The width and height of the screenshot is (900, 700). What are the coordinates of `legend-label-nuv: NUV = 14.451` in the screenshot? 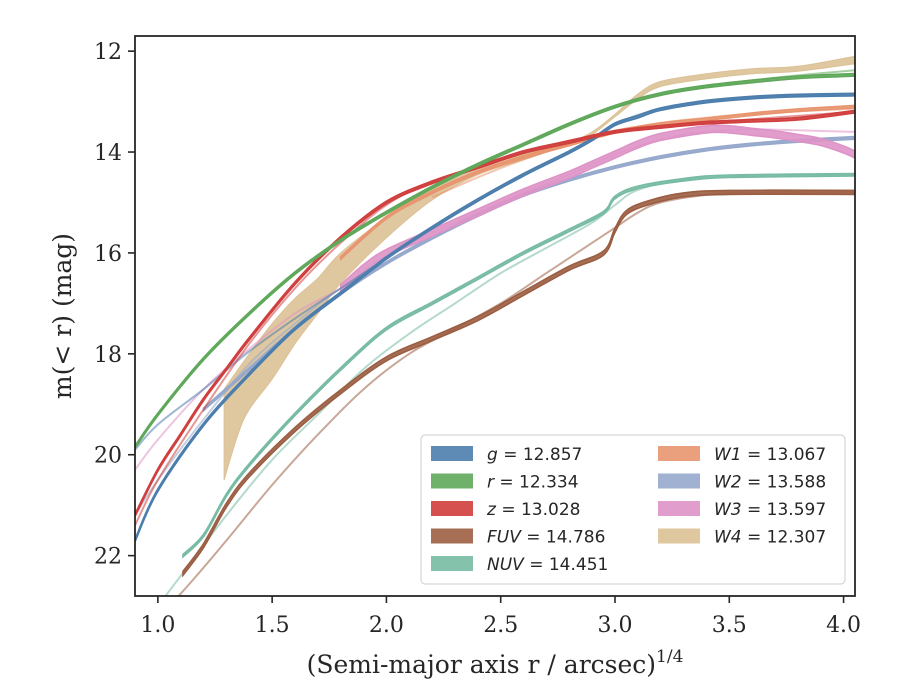 It's located at (547, 565).